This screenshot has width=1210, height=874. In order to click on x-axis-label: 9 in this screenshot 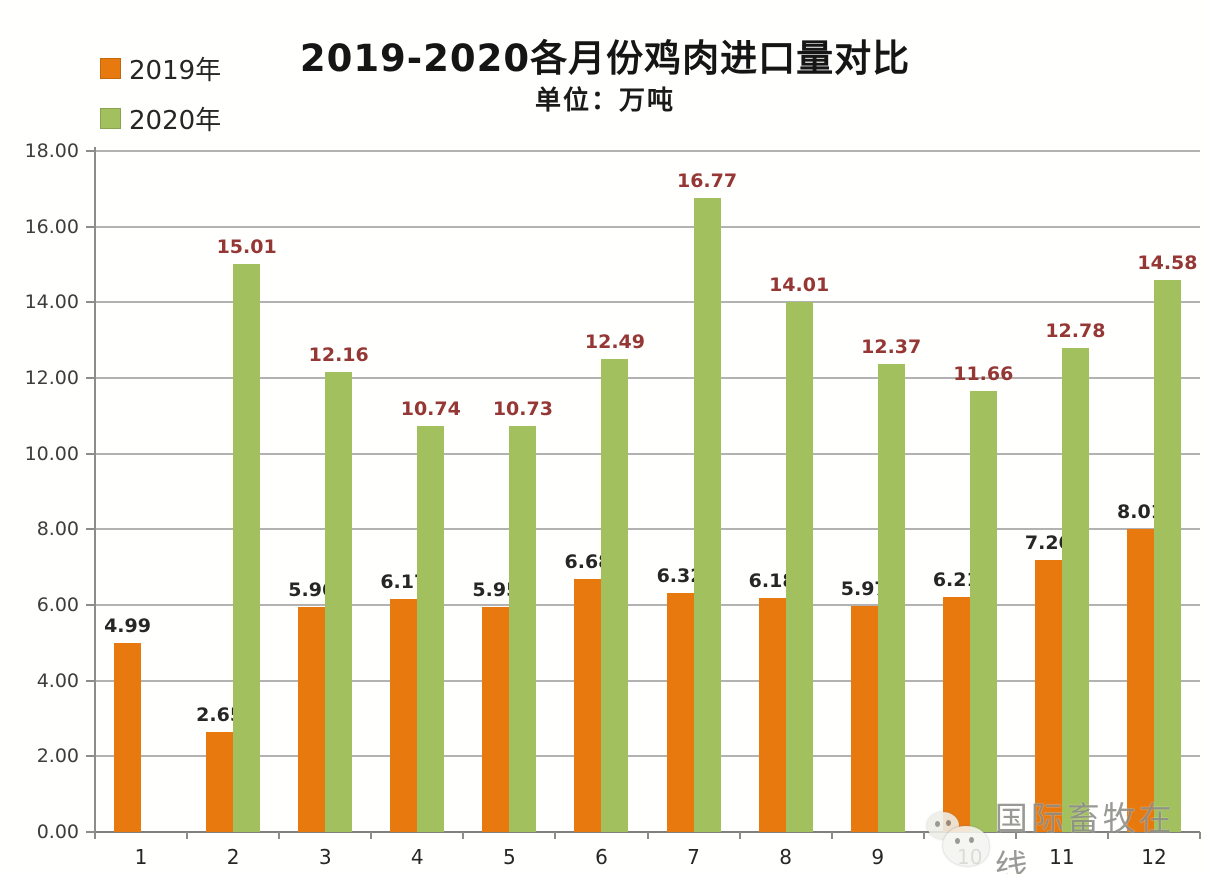, I will do `click(878, 857)`.